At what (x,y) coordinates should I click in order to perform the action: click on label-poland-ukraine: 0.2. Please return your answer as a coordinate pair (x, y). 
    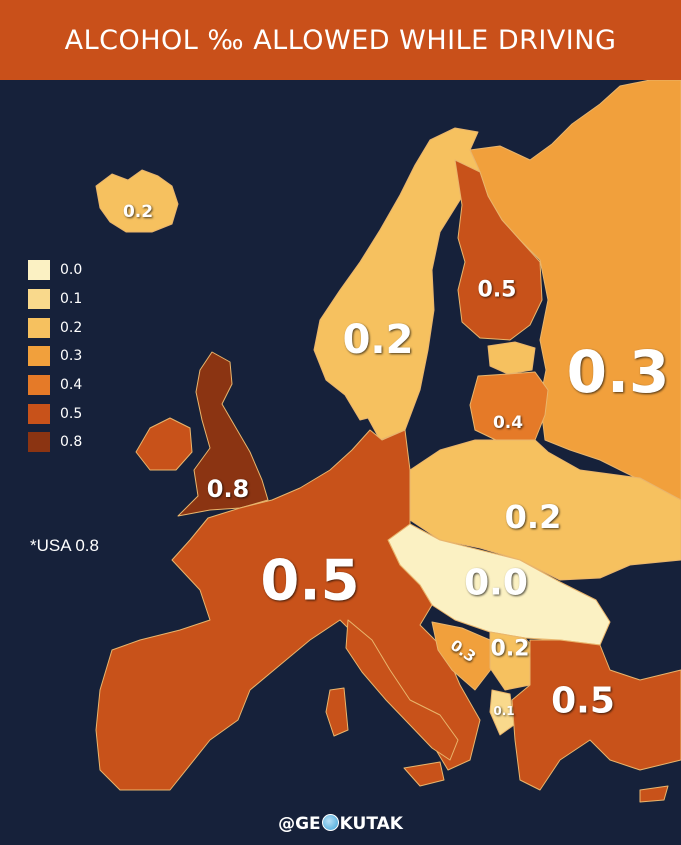
    Looking at the image, I should click on (533, 517).